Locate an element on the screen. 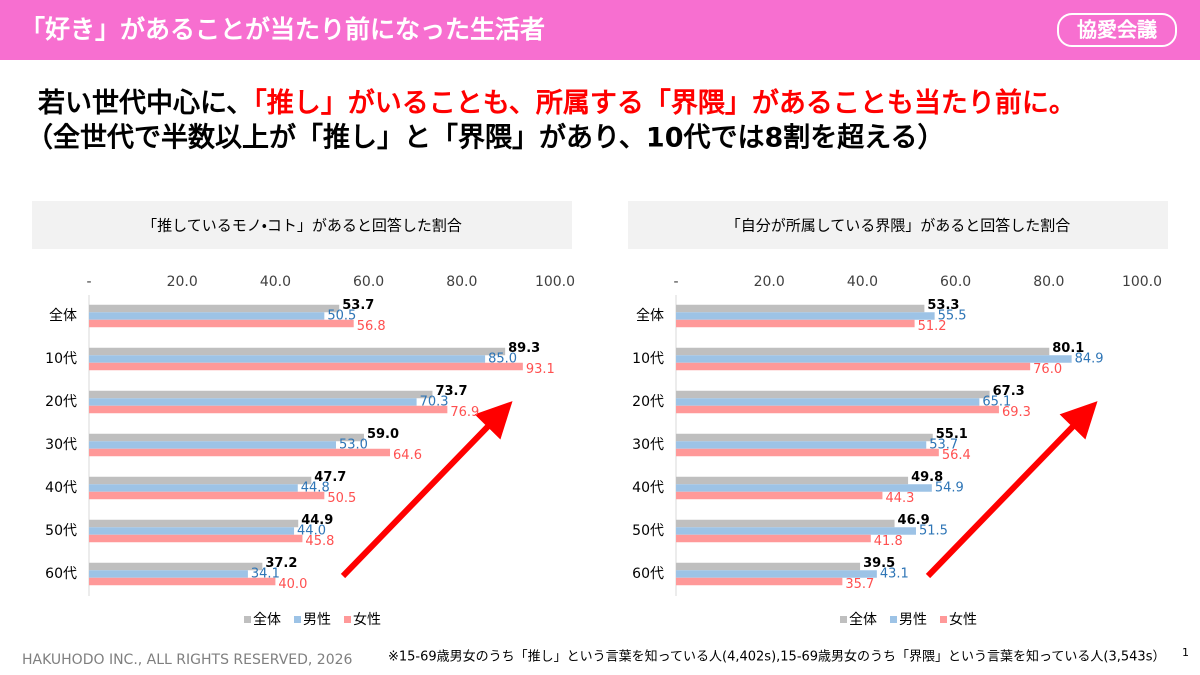  value-label: 53.7 is located at coordinates (358, 305).